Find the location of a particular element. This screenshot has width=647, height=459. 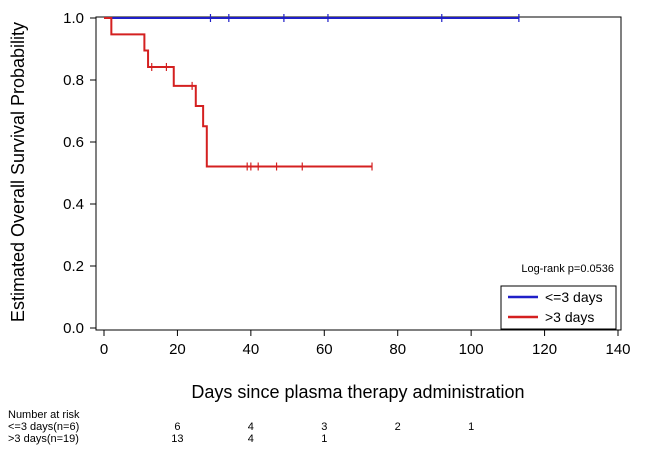

y-tick-label: 0.6 is located at coordinates (73, 142).